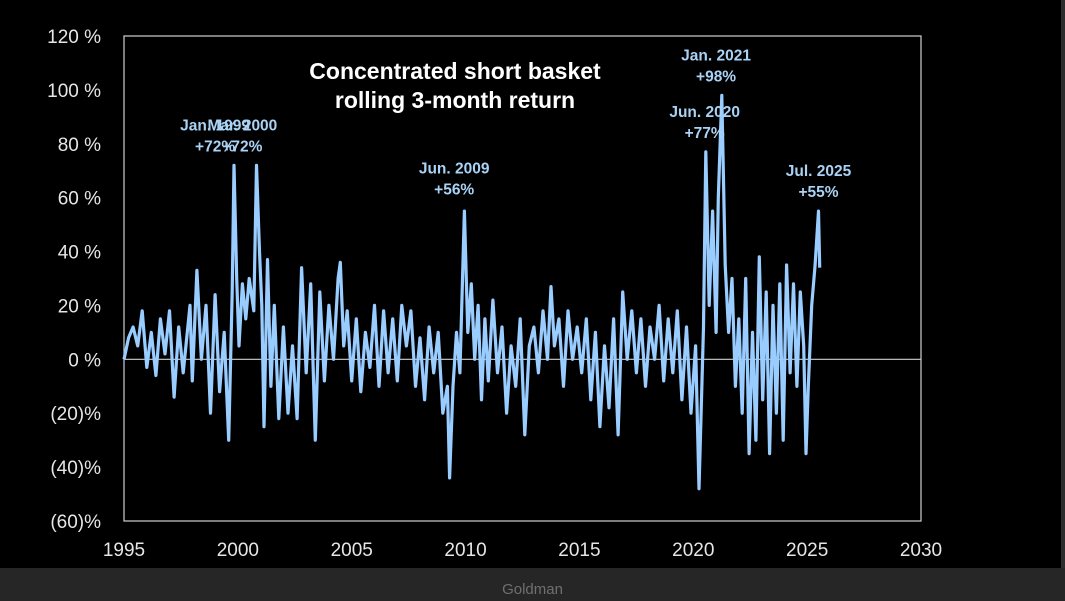  I want to click on annotation-date: Jul. 2025, so click(819, 171).